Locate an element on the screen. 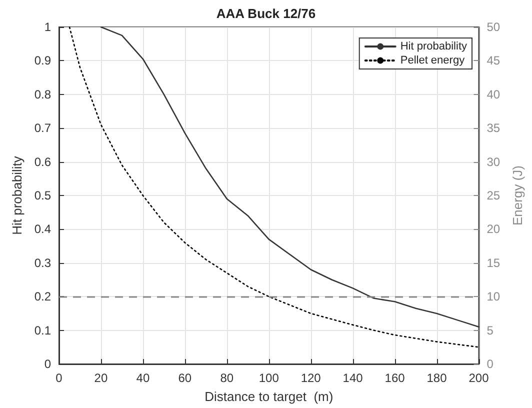  y2-tick-label: 25 is located at coordinates (493, 195).